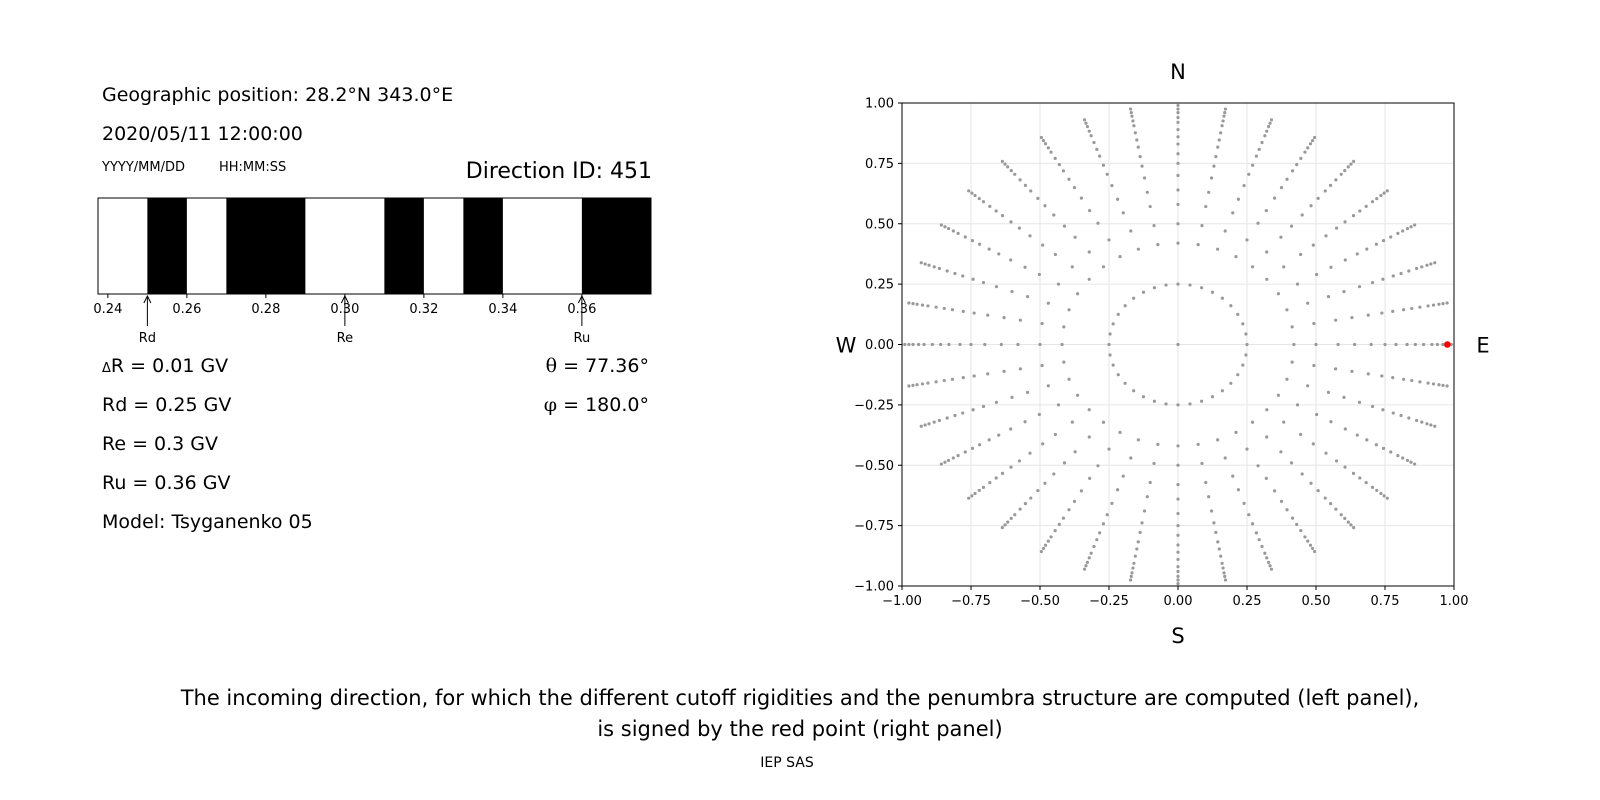 This screenshot has width=1600, height=800. What do you see at coordinates (160, 444) in the screenshot?
I see `re-value: Re = 0.3 GV` at bounding box center [160, 444].